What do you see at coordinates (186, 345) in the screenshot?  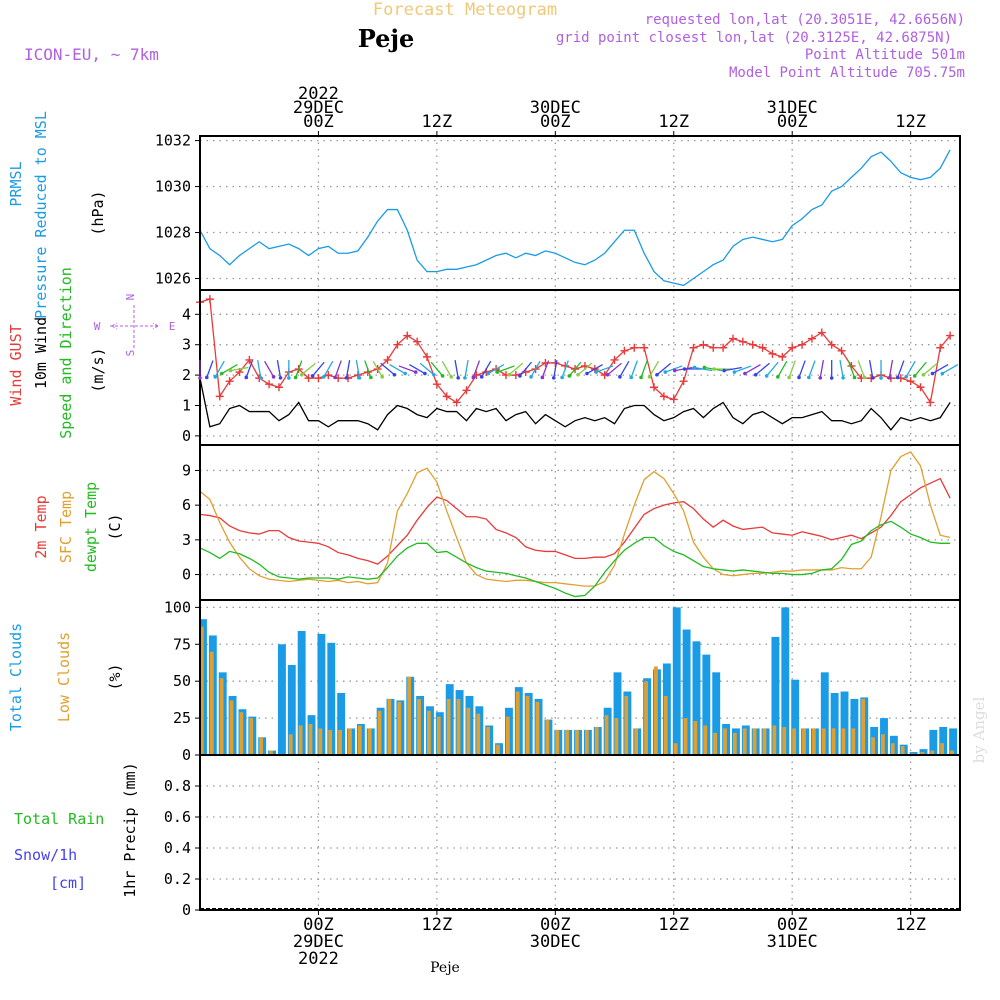 I see `y-tick-label: 3` at bounding box center [186, 345].